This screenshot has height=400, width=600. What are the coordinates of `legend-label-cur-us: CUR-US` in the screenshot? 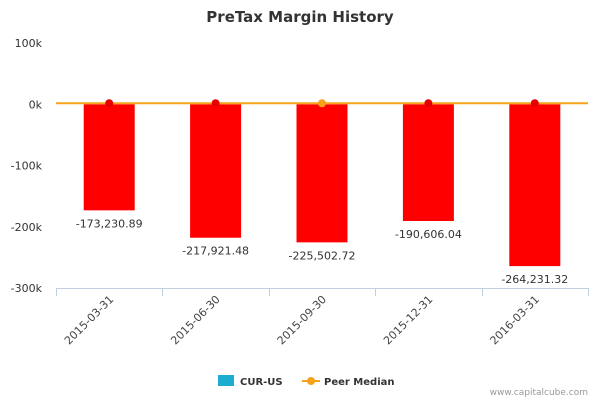 It's located at (261, 382).